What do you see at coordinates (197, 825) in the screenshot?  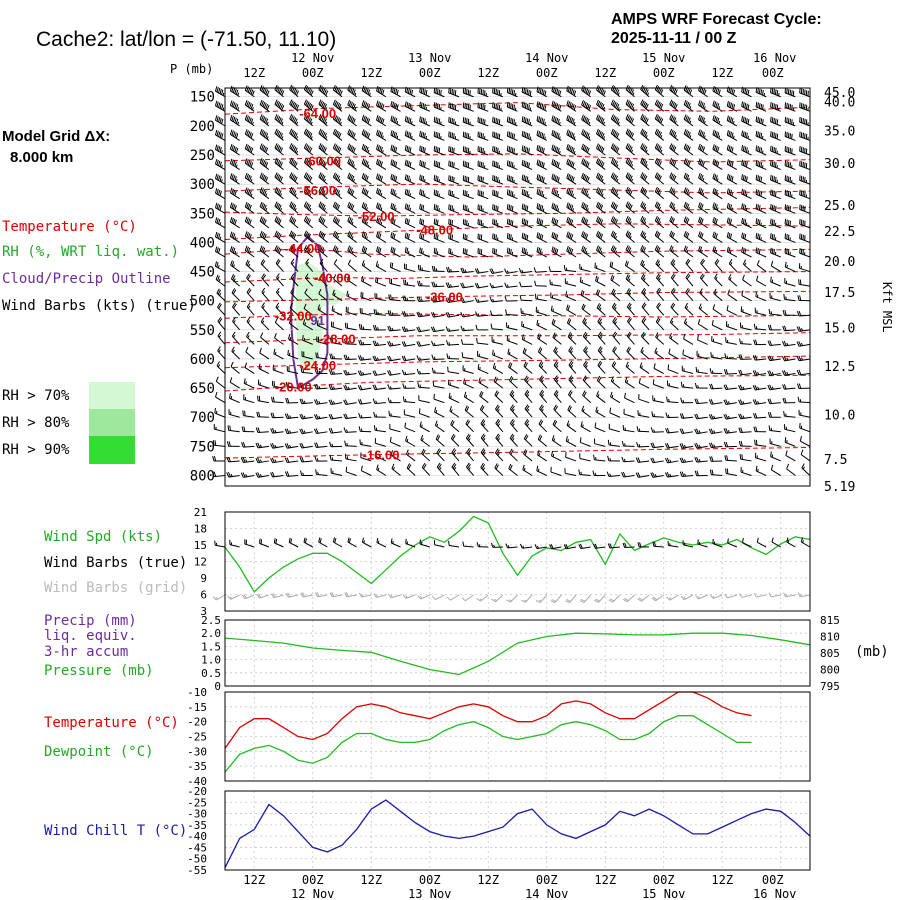 I see `y-tick-label: -35` at bounding box center [197, 825].